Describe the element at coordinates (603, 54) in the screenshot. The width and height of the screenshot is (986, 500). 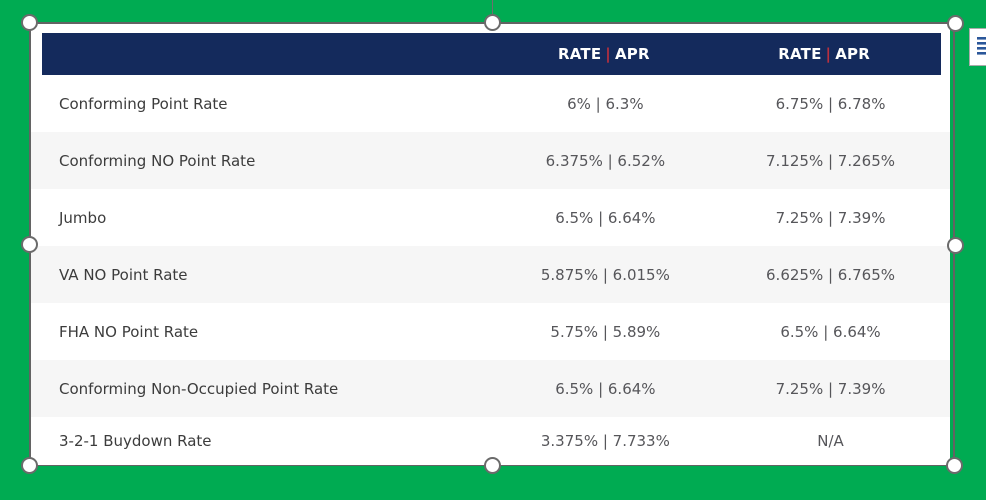
I see `header-rate-apr-1: RATE | APR` at that location.